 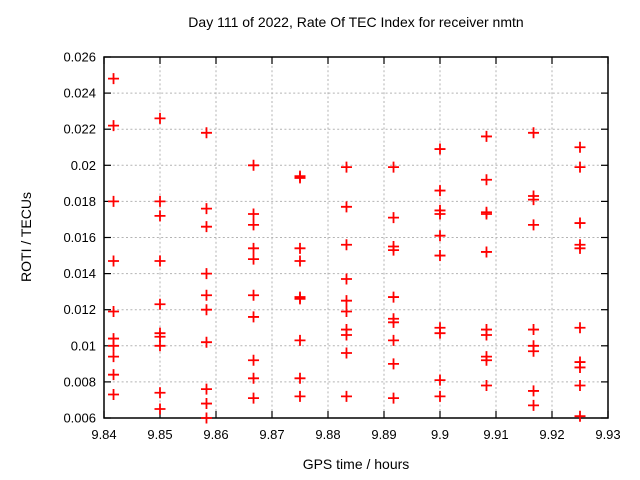 I want to click on x-tick-label: 9.92, so click(x=551, y=434).